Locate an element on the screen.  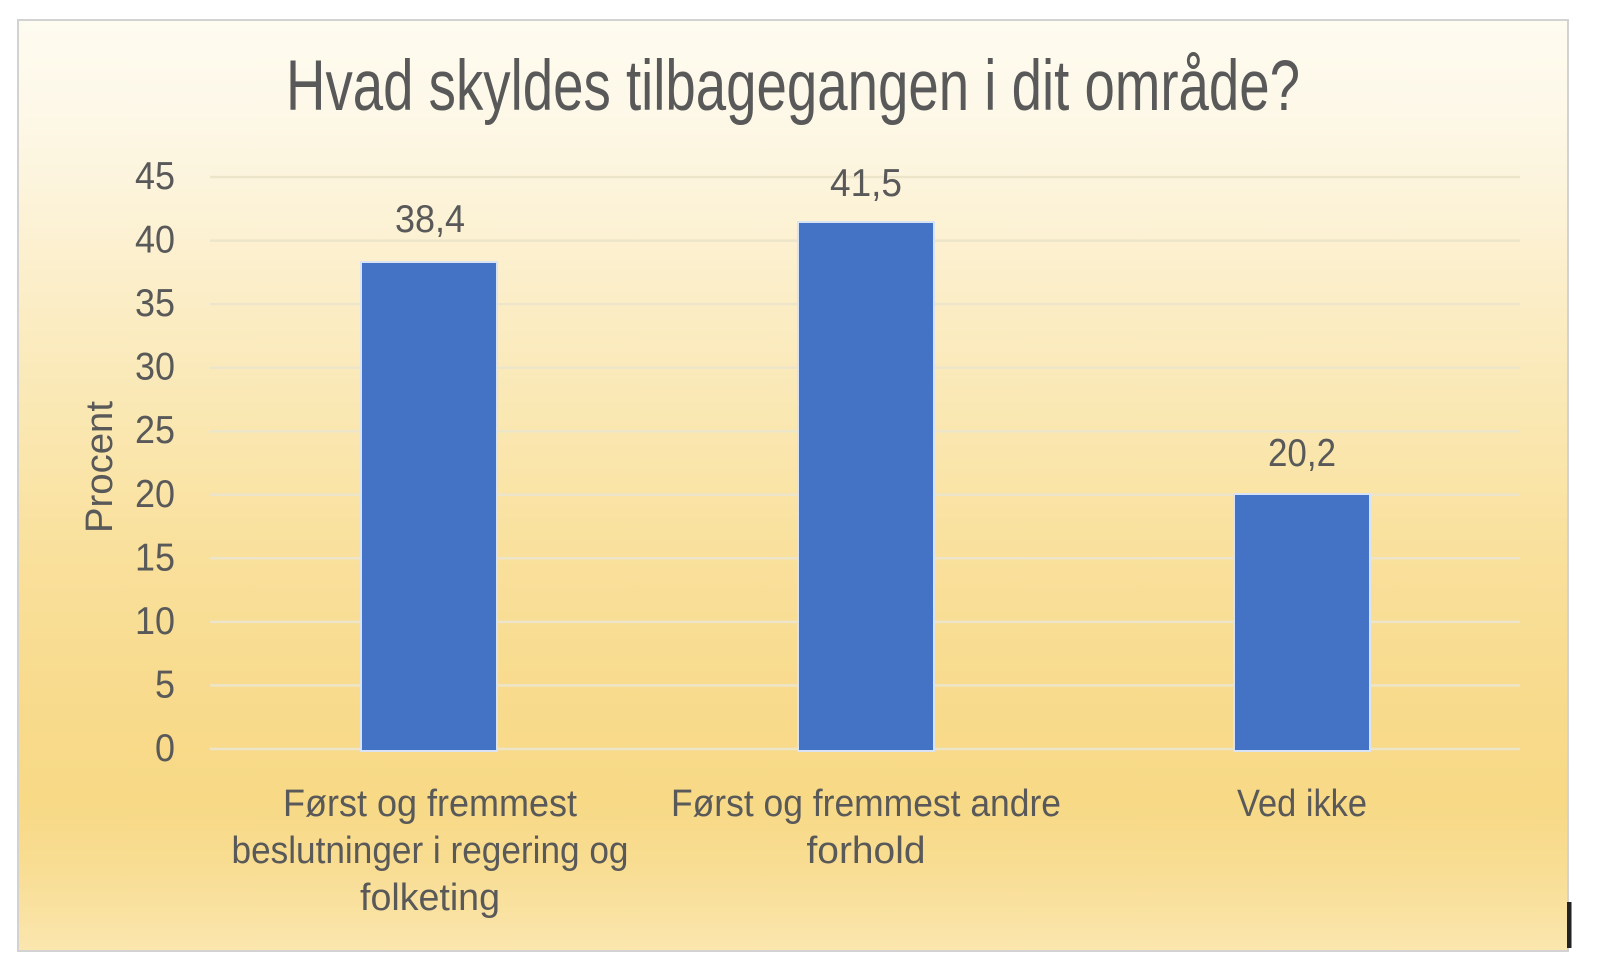
svg-text: 40 is located at coordinates (155, 240).